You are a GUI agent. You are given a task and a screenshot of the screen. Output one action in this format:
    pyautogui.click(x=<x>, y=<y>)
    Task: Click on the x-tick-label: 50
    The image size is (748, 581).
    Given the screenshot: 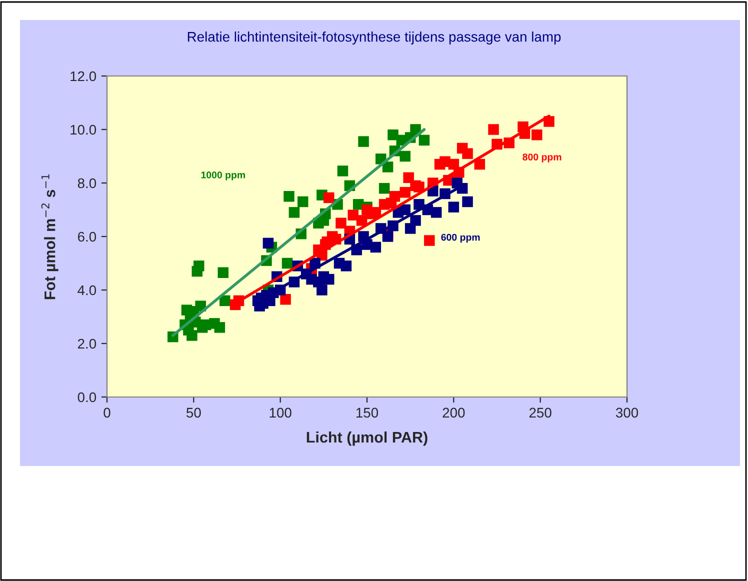 What is the action you would take?
    pyautogui.click(x=193, y=413)
    